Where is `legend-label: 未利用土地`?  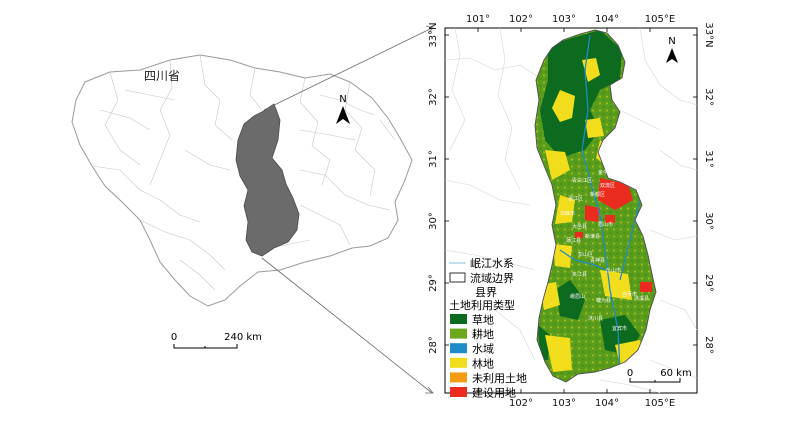
legend-label: 未利用土地 is located at coordinates (499, 378).